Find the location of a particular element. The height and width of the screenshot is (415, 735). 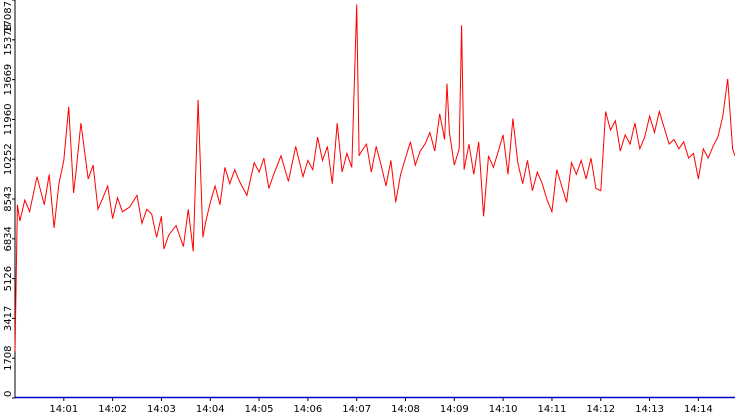

x-tick-label: 14:09 is located at coordinates (454, 409).